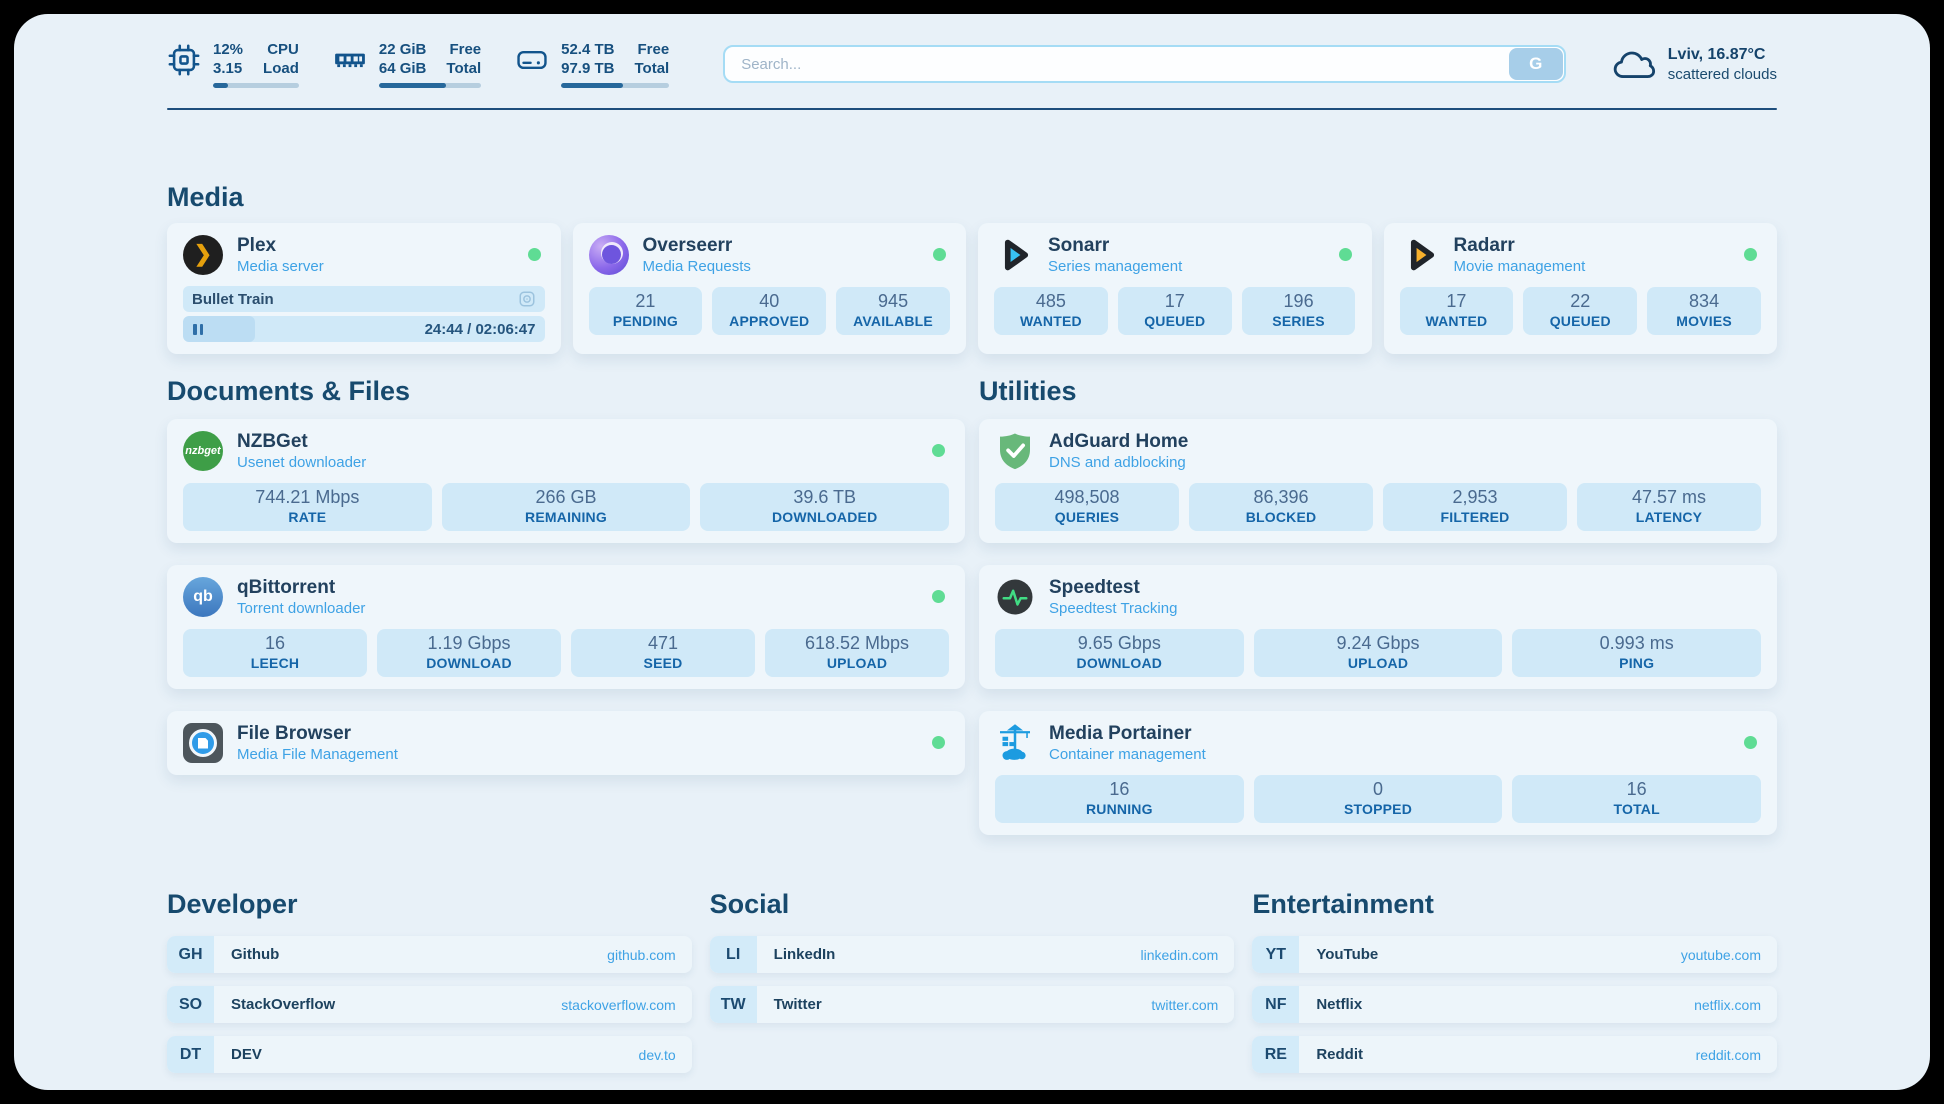  Describe the element at coordinates (1514, 1004) in the screenshot. I see `bookmark-netflix: NF Netflix netflix.com` at that location.